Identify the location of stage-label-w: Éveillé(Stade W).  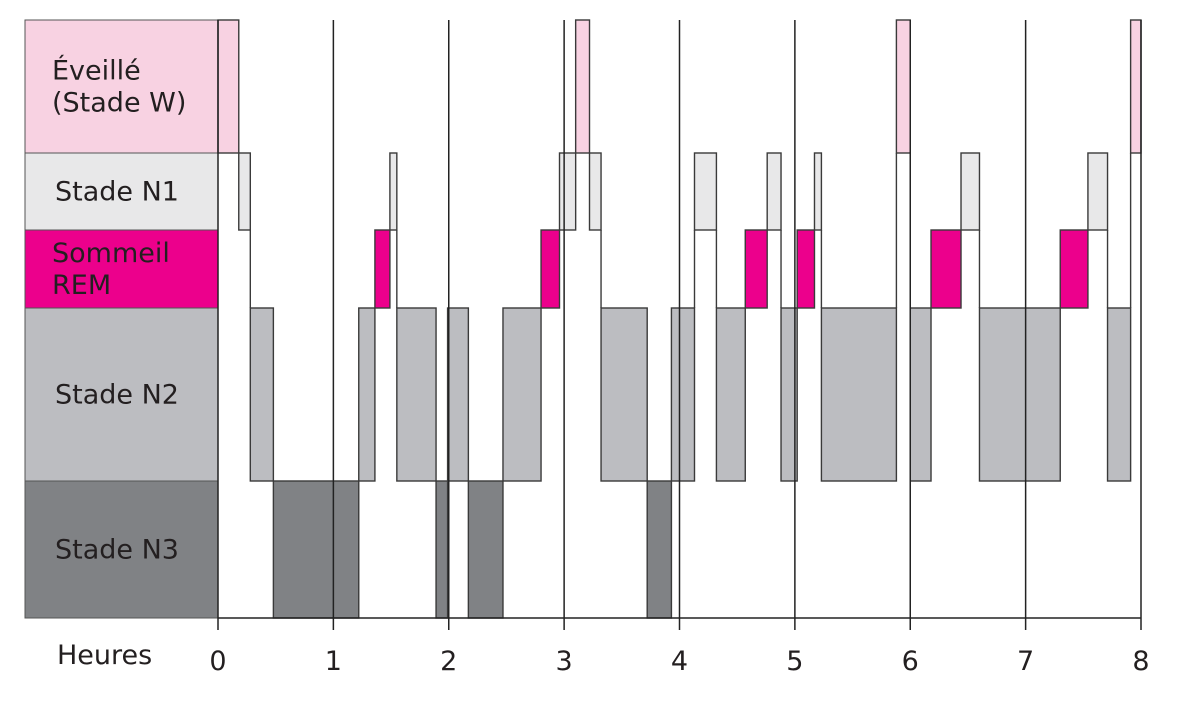
(121, 86).